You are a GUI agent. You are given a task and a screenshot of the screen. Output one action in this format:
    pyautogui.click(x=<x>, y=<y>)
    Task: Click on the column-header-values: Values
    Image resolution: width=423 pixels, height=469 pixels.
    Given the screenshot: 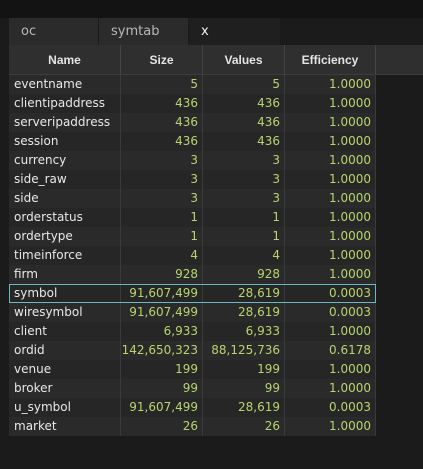 What is the action you would take?
    pyautogui.click(x=244, y=59)
    